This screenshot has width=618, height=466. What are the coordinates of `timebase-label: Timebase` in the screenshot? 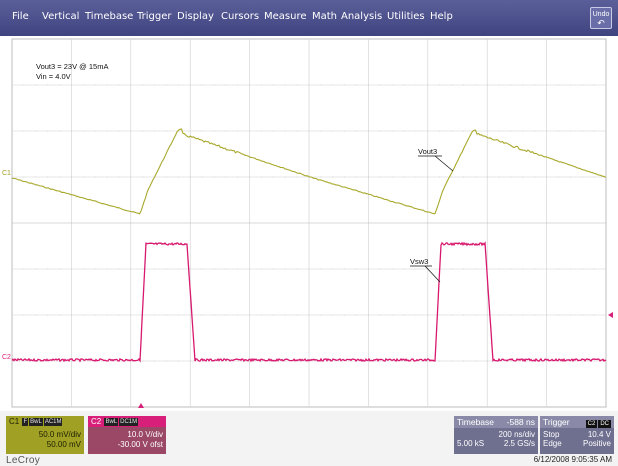 It's located at (476, 422).